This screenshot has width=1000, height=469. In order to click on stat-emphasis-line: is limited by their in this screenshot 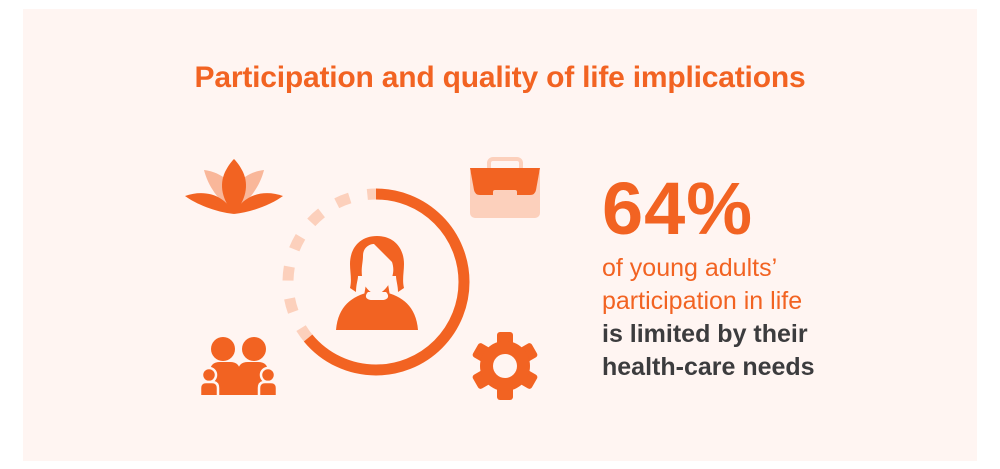, I will do `click(705, 334)`.